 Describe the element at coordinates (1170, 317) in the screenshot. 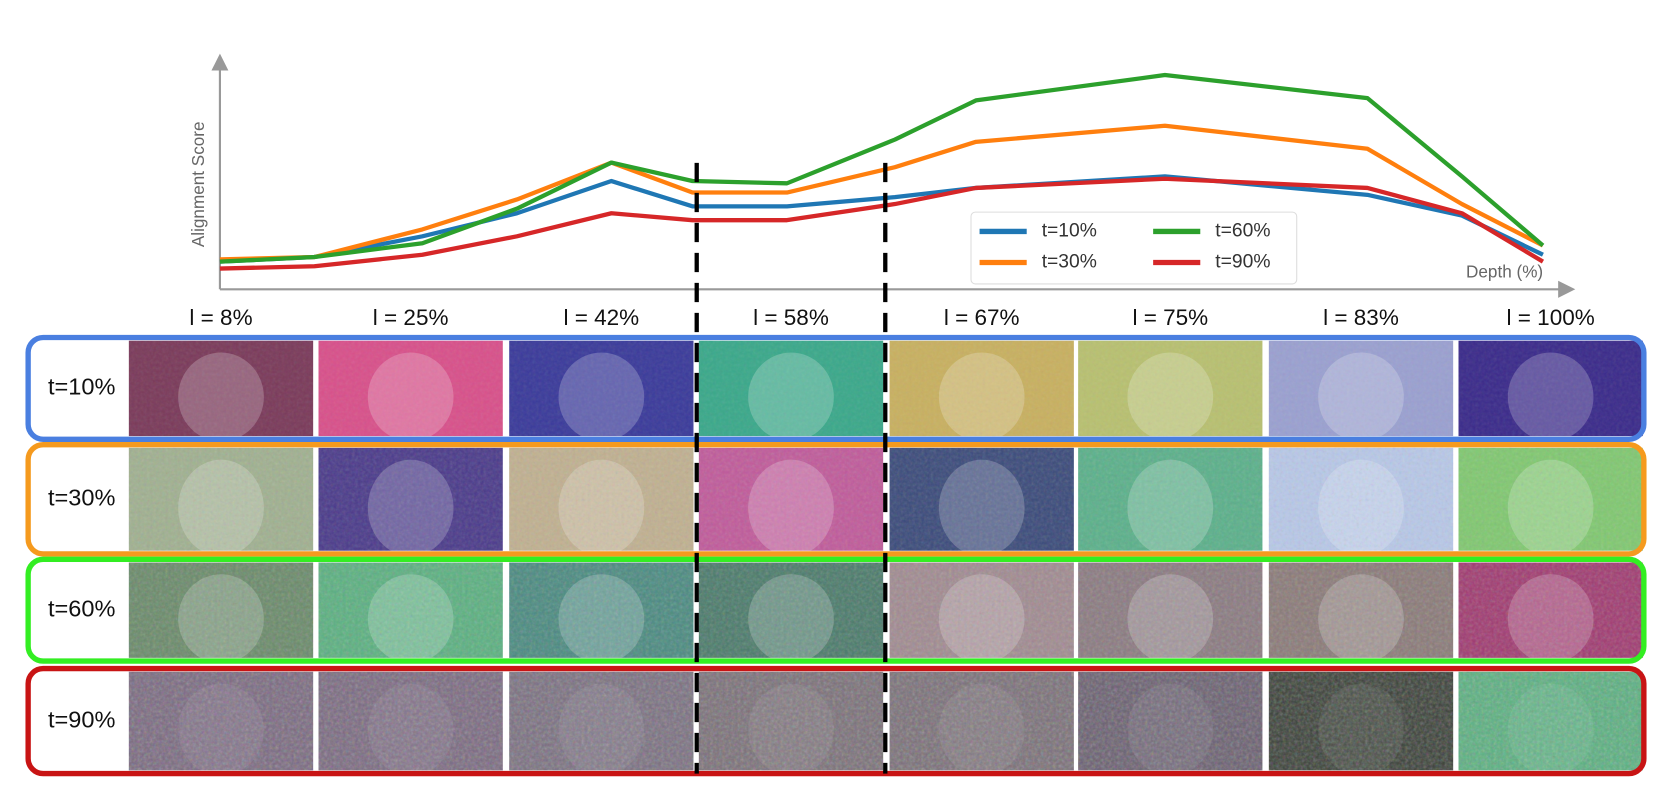

I see `column-label: l = 75%` at that location.